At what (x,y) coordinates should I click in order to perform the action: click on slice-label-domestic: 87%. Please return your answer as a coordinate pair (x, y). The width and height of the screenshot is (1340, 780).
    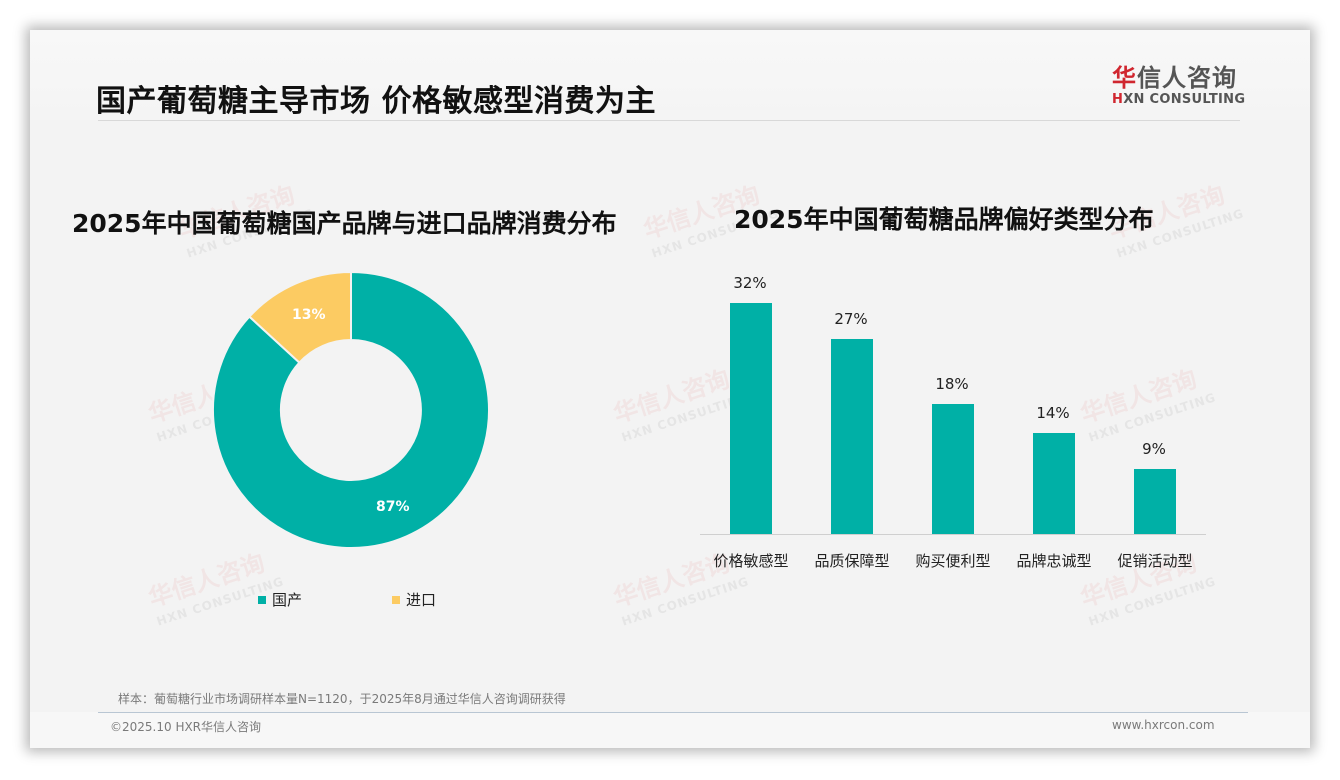
    Looking at the image, I should click on (393, 507).